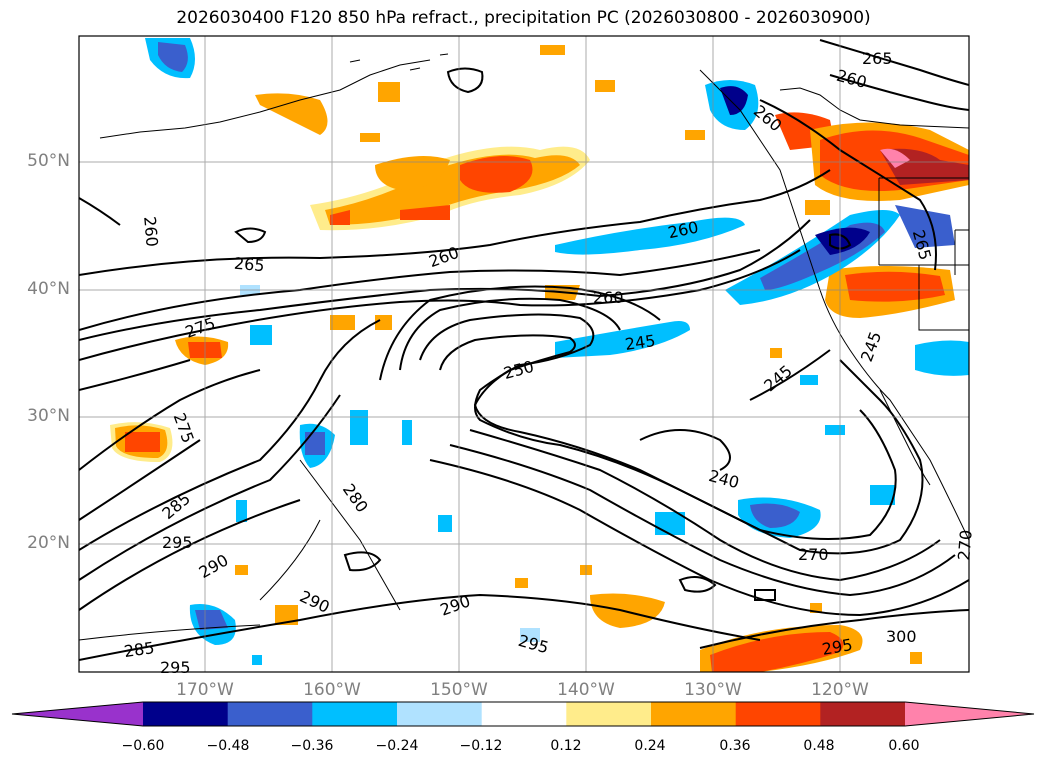  Describe the element at coordinates (143, 746) in the screenshot. I see `colorbar-tick: −0.60` at that location.